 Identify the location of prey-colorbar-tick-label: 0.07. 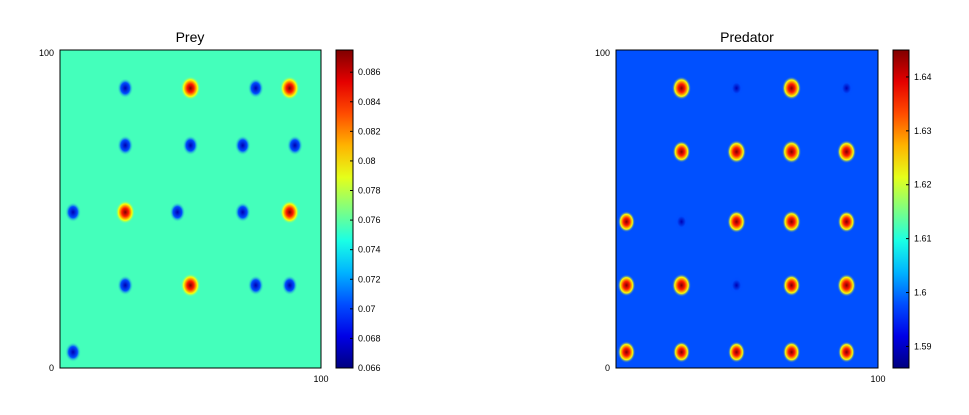
(367, 309).